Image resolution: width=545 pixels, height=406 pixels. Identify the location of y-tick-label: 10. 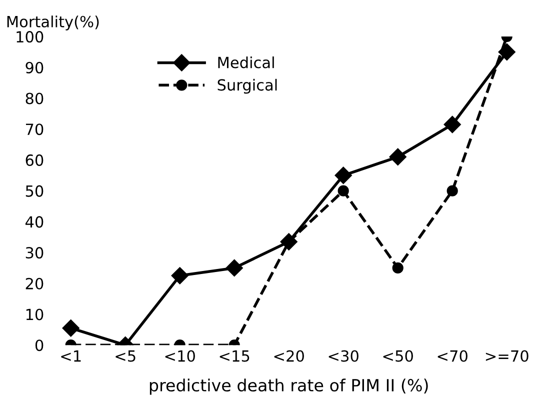
(35, 314).